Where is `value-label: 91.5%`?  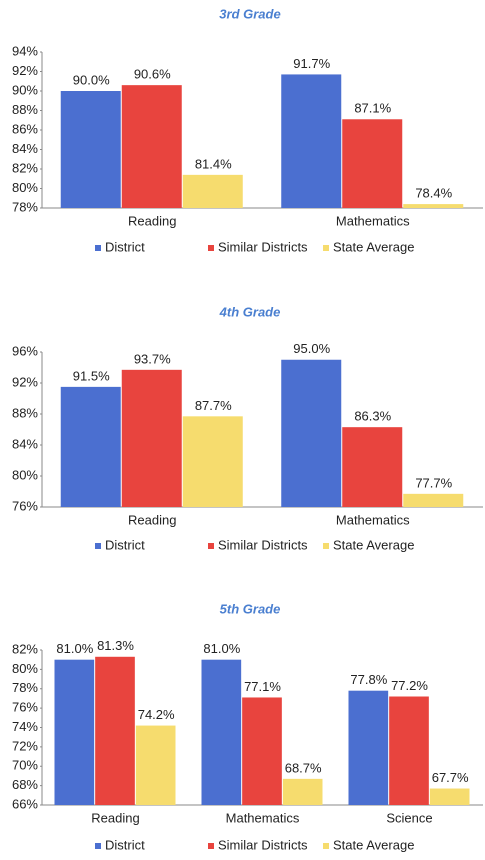 value-label: 91.5% is located at coordinates (91, 375).